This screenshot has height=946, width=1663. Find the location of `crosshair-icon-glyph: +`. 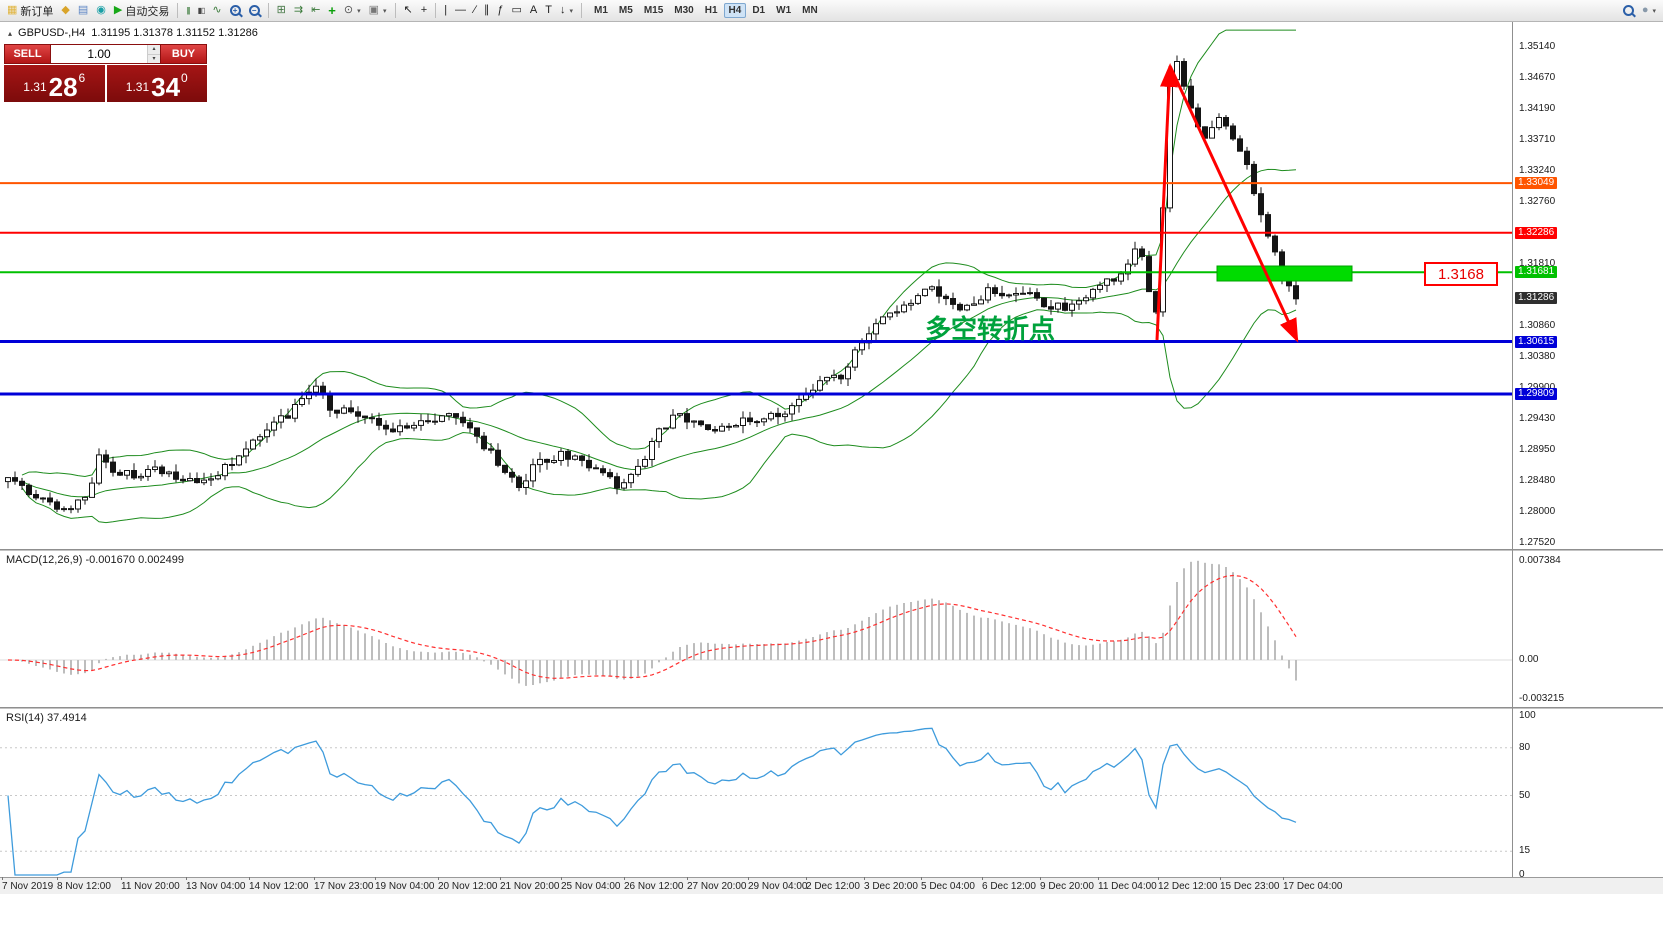

crosshair-icon-glyph: + is located at coordinates (424, 10).